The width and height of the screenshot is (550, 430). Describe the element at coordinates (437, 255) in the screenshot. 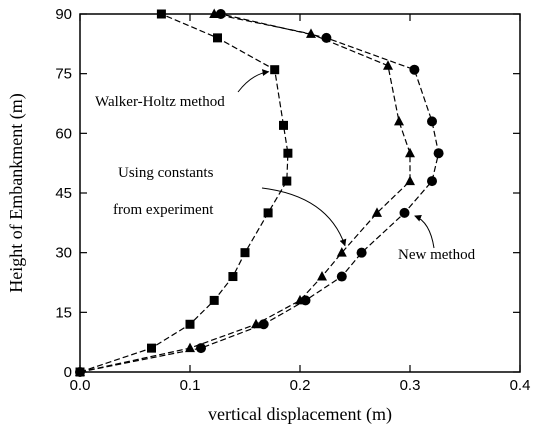

I see `annotation-label: New method` at that location.